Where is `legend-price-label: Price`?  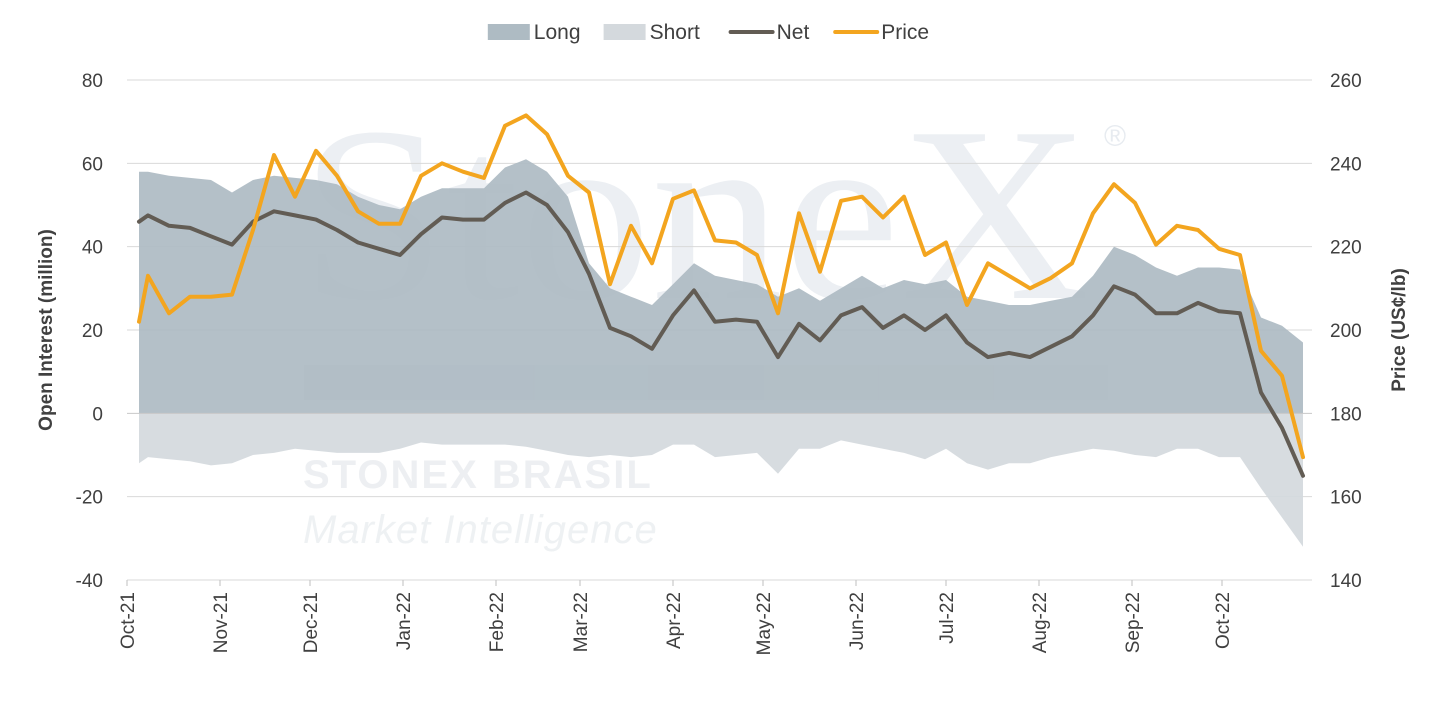 legend-price-label: Price is located at coordinates (905, 32).